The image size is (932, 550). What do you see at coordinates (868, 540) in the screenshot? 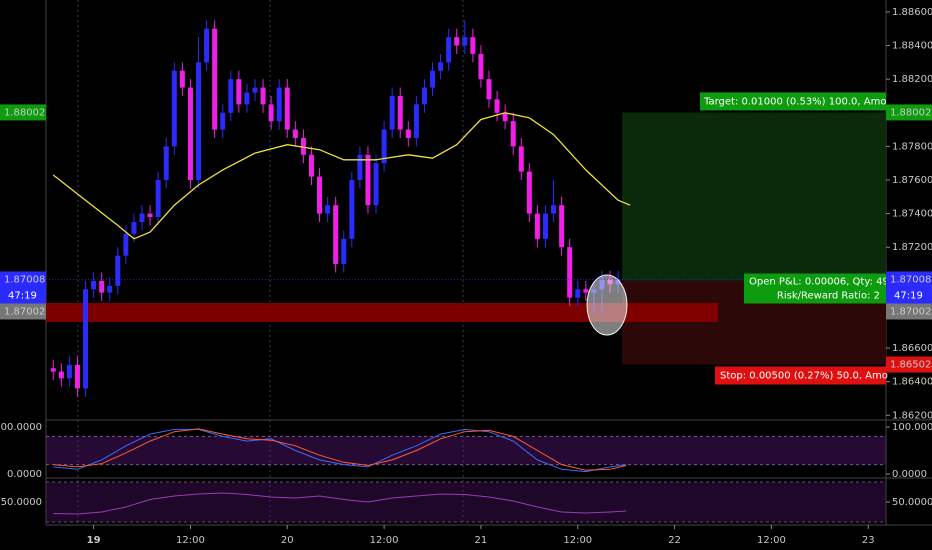
I see `x-tick-label: 23` at bounding box center [868, 540].